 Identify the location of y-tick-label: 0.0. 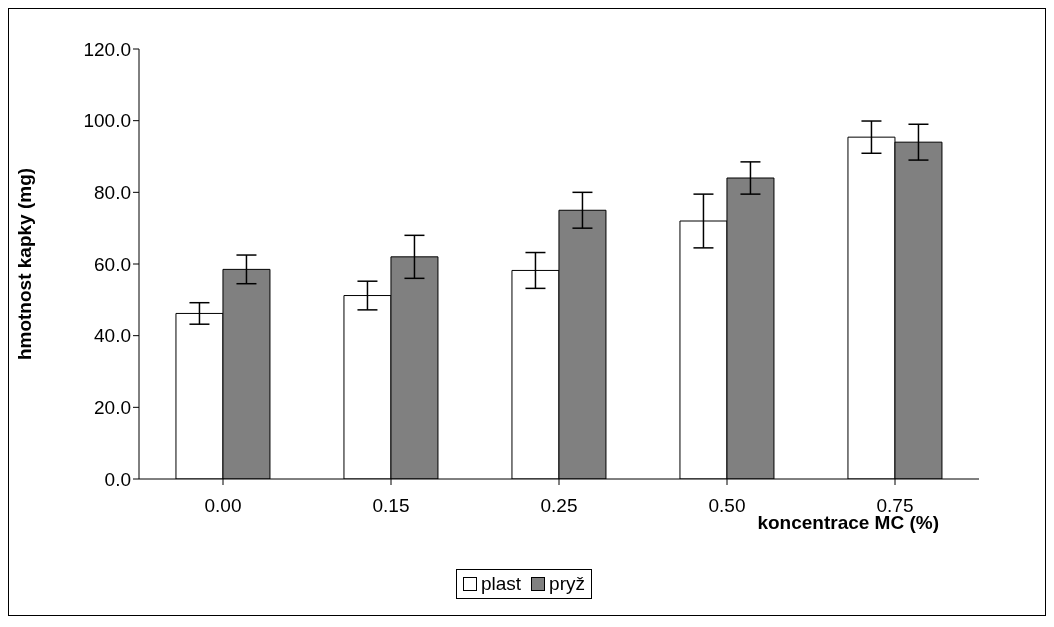
(117, 479).